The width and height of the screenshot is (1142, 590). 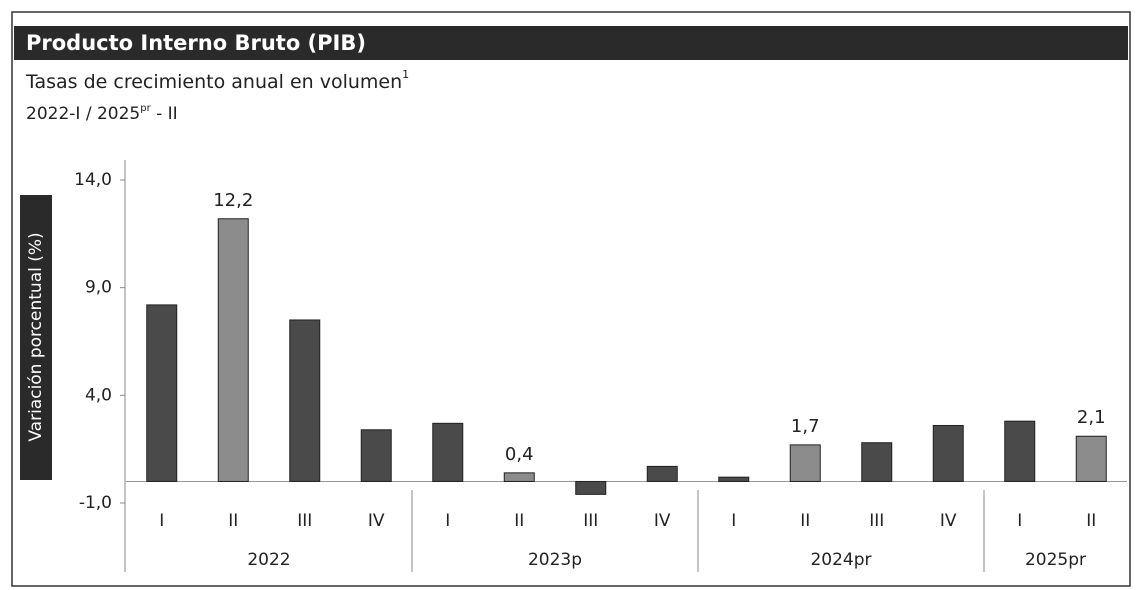 What do you see at coordinates (164, 114) in the screenshot?
I see `period-end: - II` at bounding box center [164, 114].